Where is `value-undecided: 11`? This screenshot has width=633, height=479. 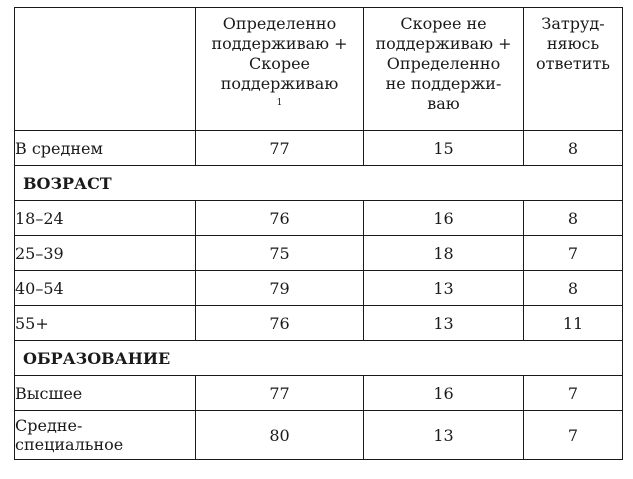
value-undecided: 11 is located at coordinates (573, 323).